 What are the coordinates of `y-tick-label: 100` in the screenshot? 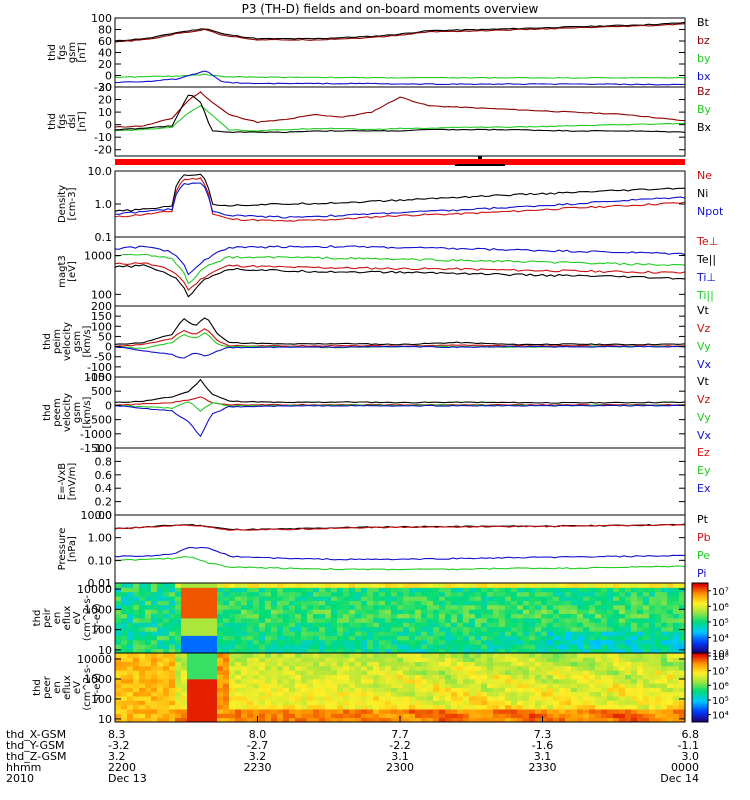 It's located at (101, 630).